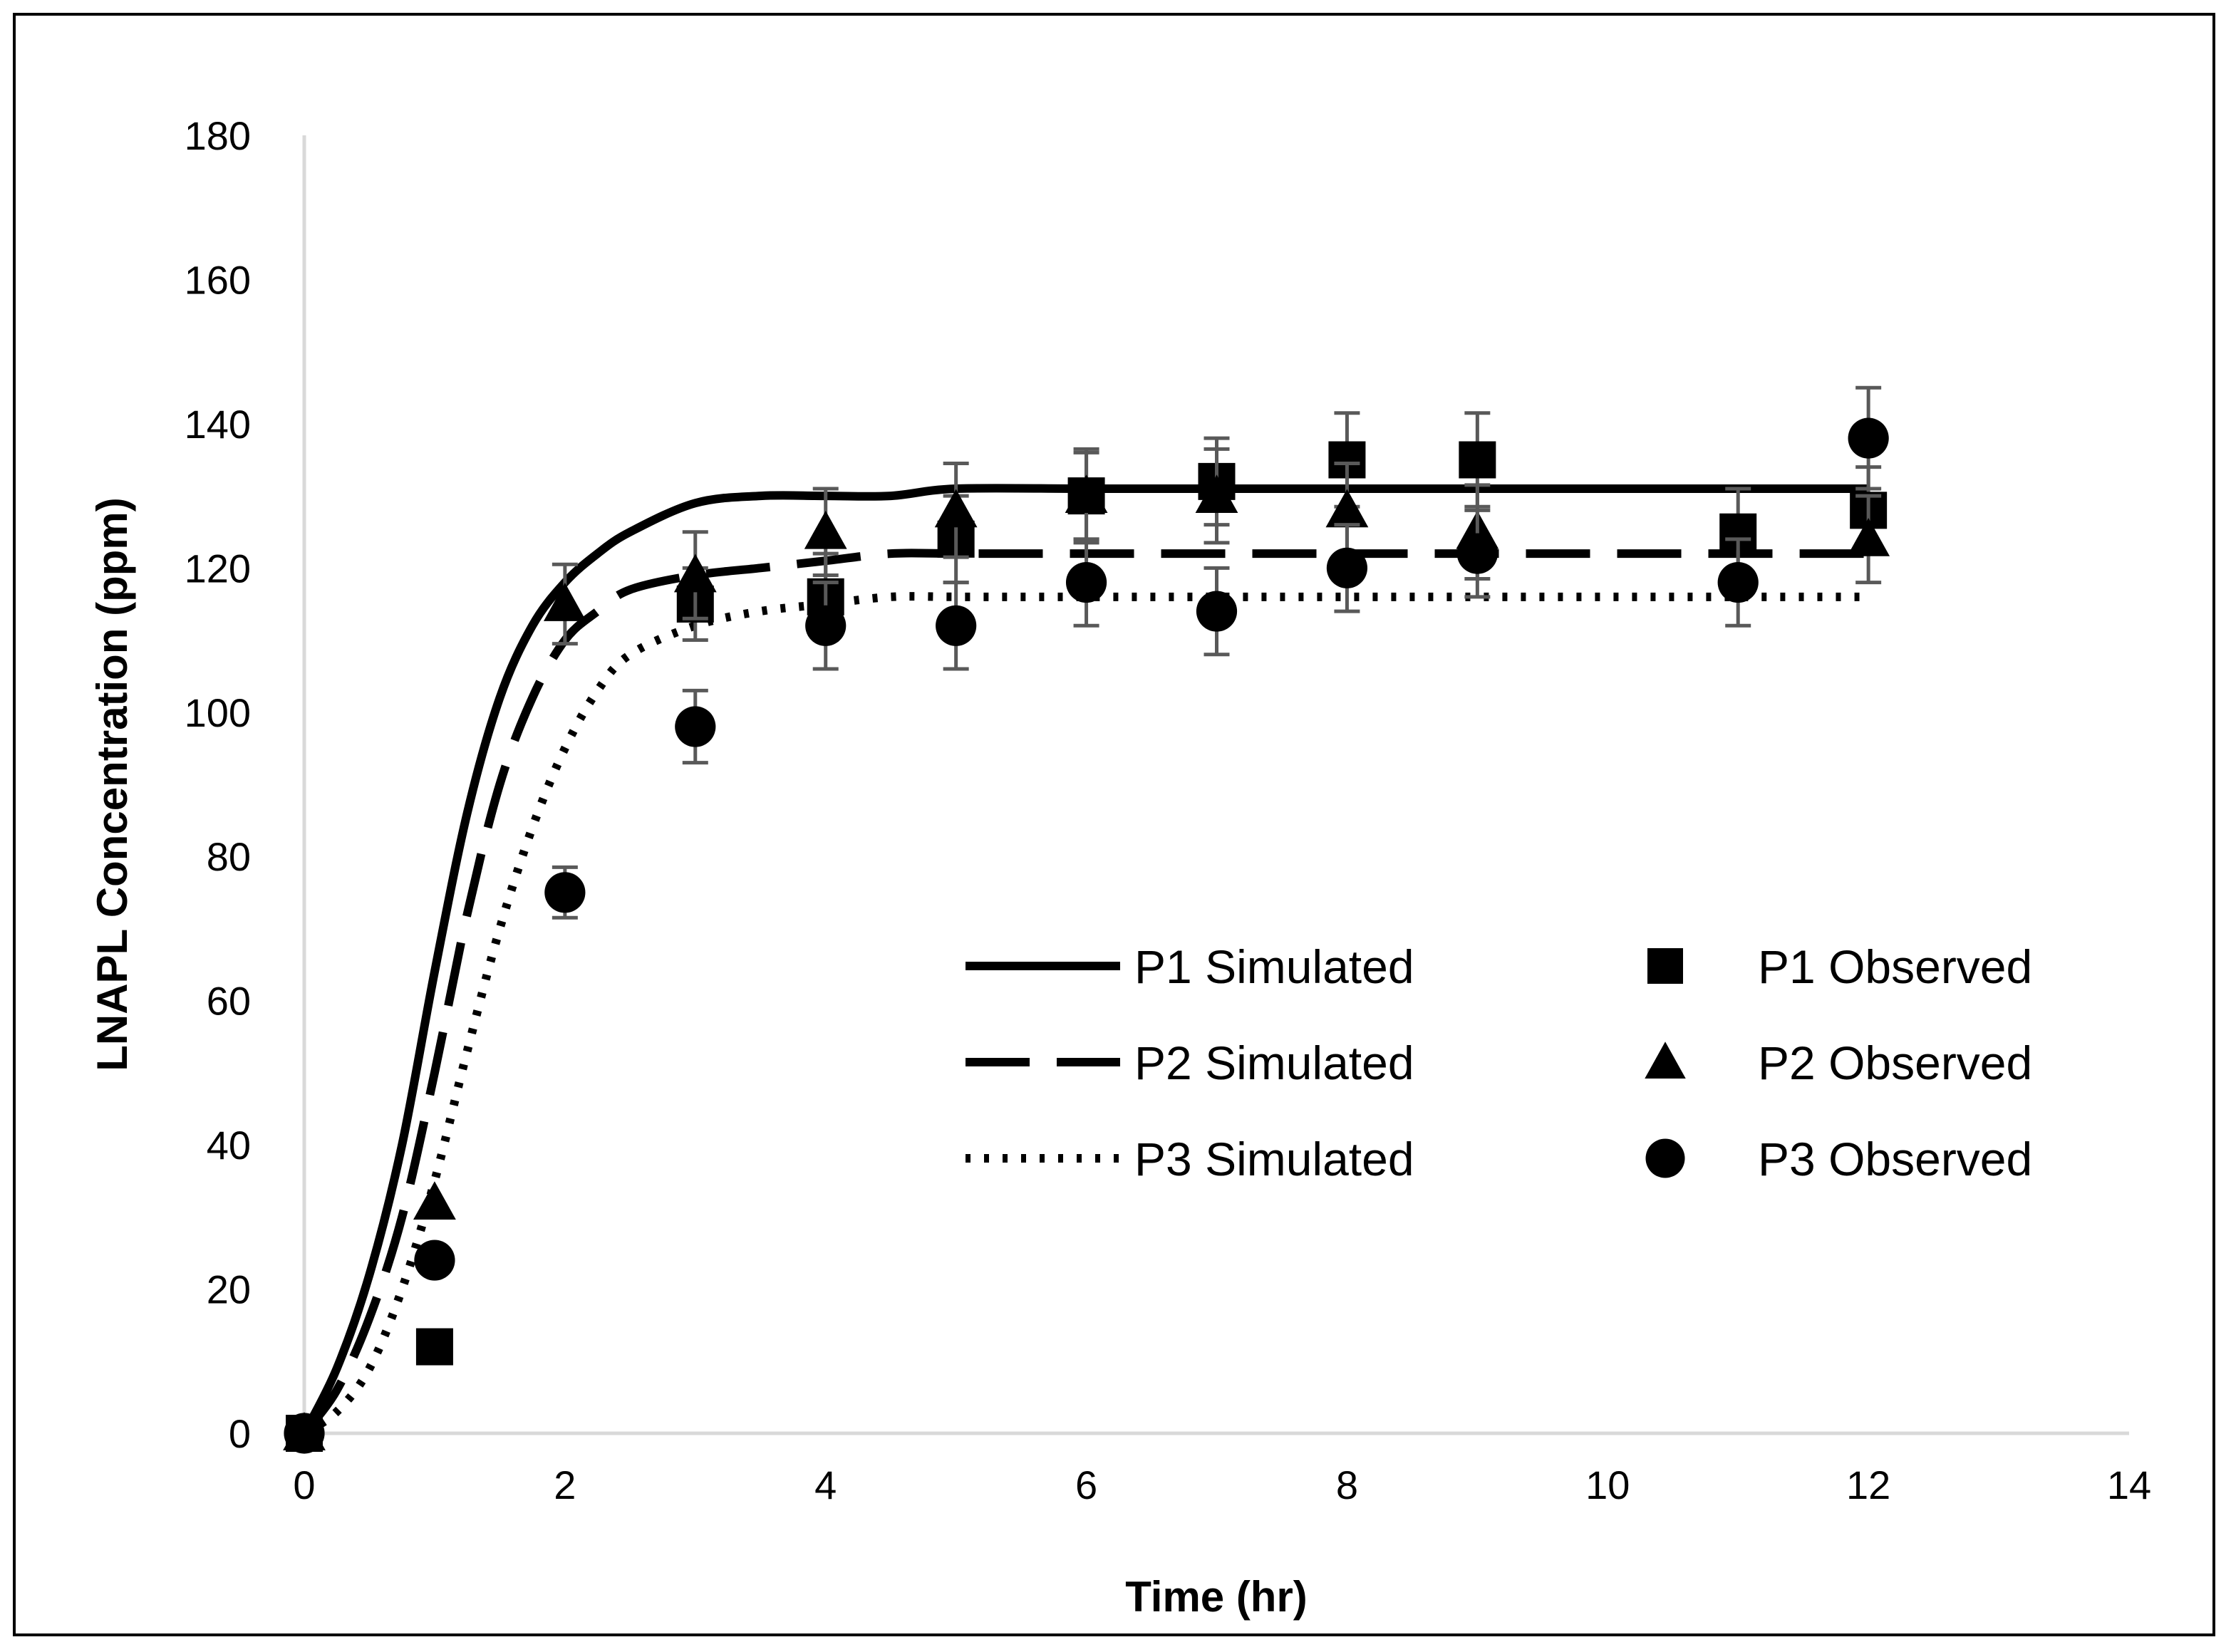 This screenshot has width=2231, height=1652. What do you see at coordinates (229, 856) in the screenshot?
I see `y-tick-label: 80` at bounding box center [229, 856].